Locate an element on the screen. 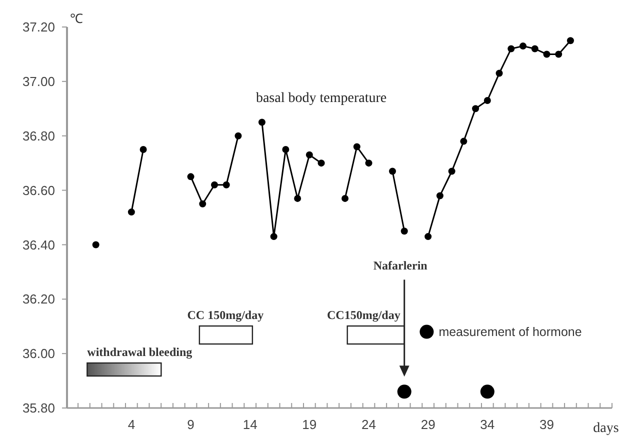  annotation: withdrawal bleeding is located at coordinates (139, 352).